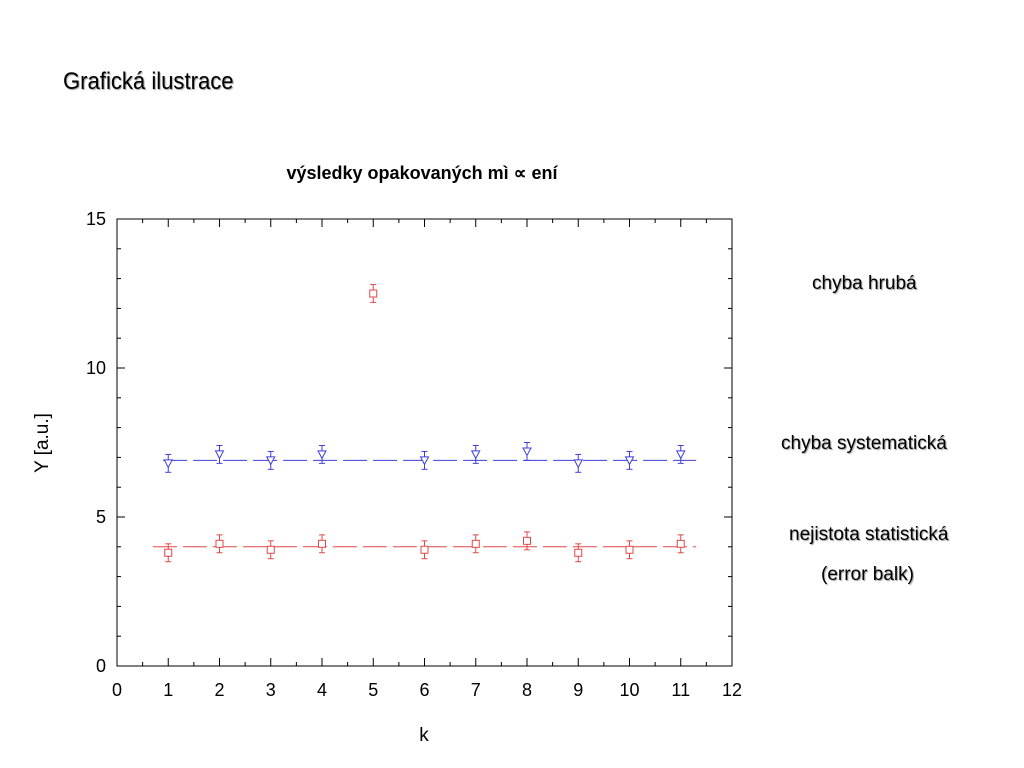  What do you see at coordinates (168, 690) in the screenshot?
I see `x-tick-label: 1` at bounding box center [168, 690].